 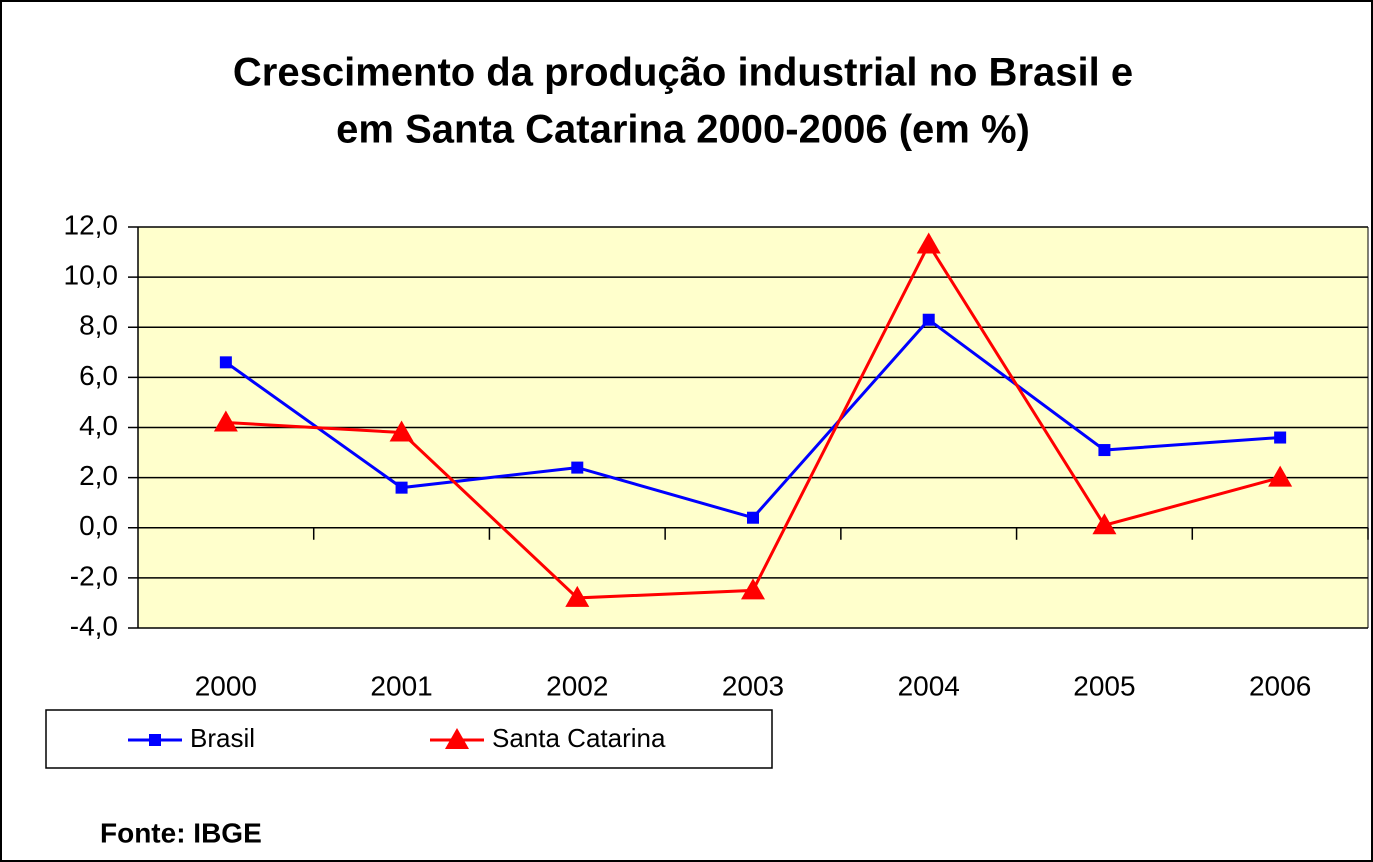 What do you see at coordinates (683, 130) in the screenshot?
I see `chart-title: em Santa Catarina 2000-2006 (em %)` at bounding box center [683, 130].